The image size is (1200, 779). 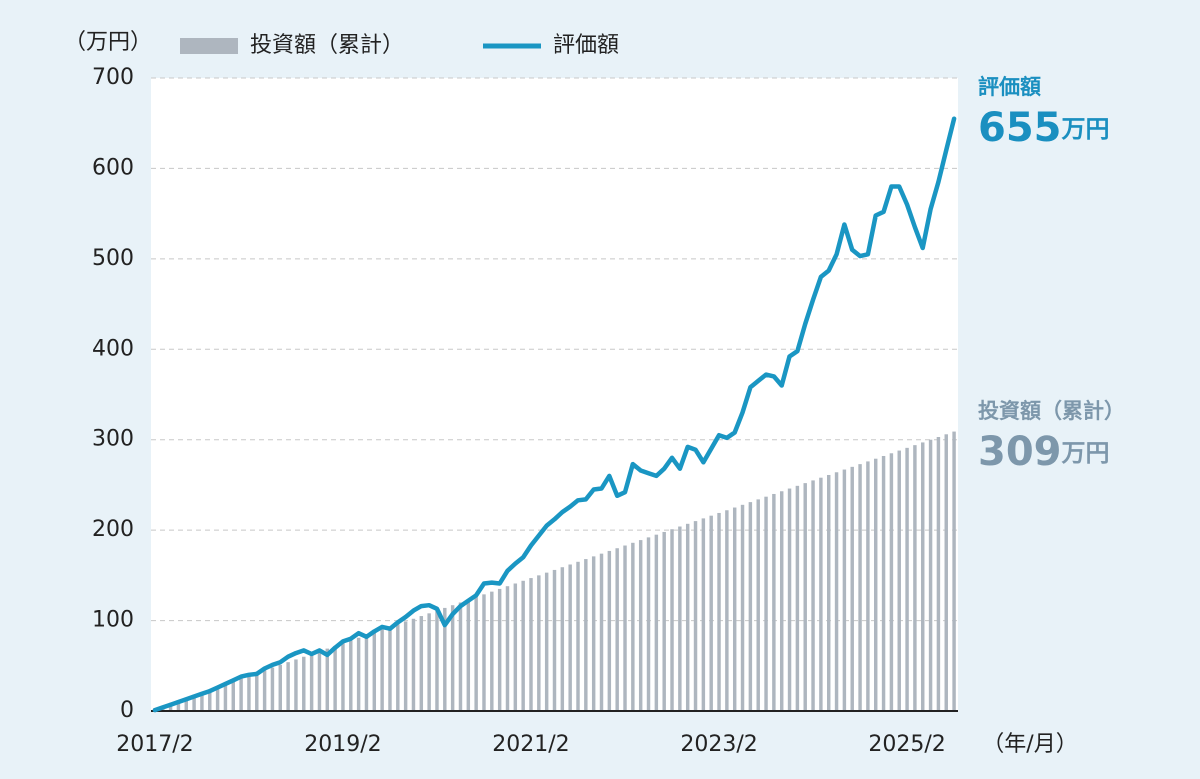 What do you see at coordinates (342, 744) in the screenshot?
I see `x-tick-label: 2019/2` at bounding box center [342, 744].